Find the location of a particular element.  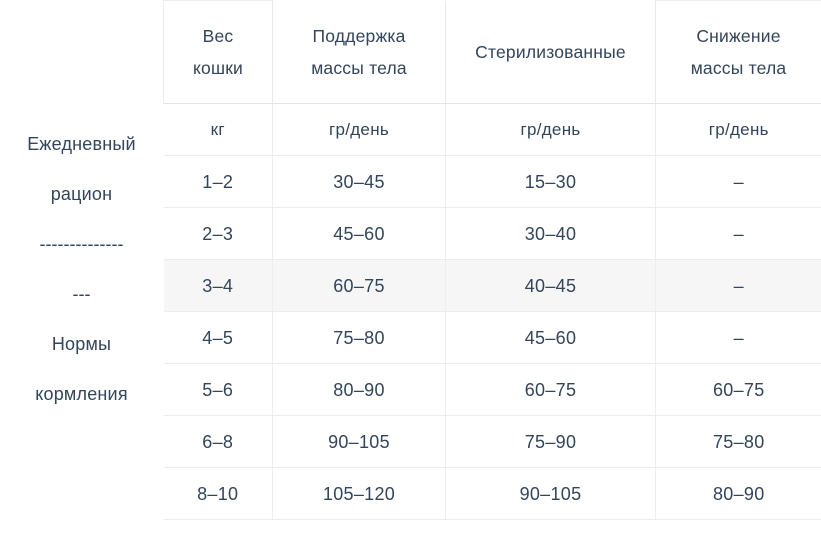

cell-maintenance: 60–75 is located at coordinates (359, 285).